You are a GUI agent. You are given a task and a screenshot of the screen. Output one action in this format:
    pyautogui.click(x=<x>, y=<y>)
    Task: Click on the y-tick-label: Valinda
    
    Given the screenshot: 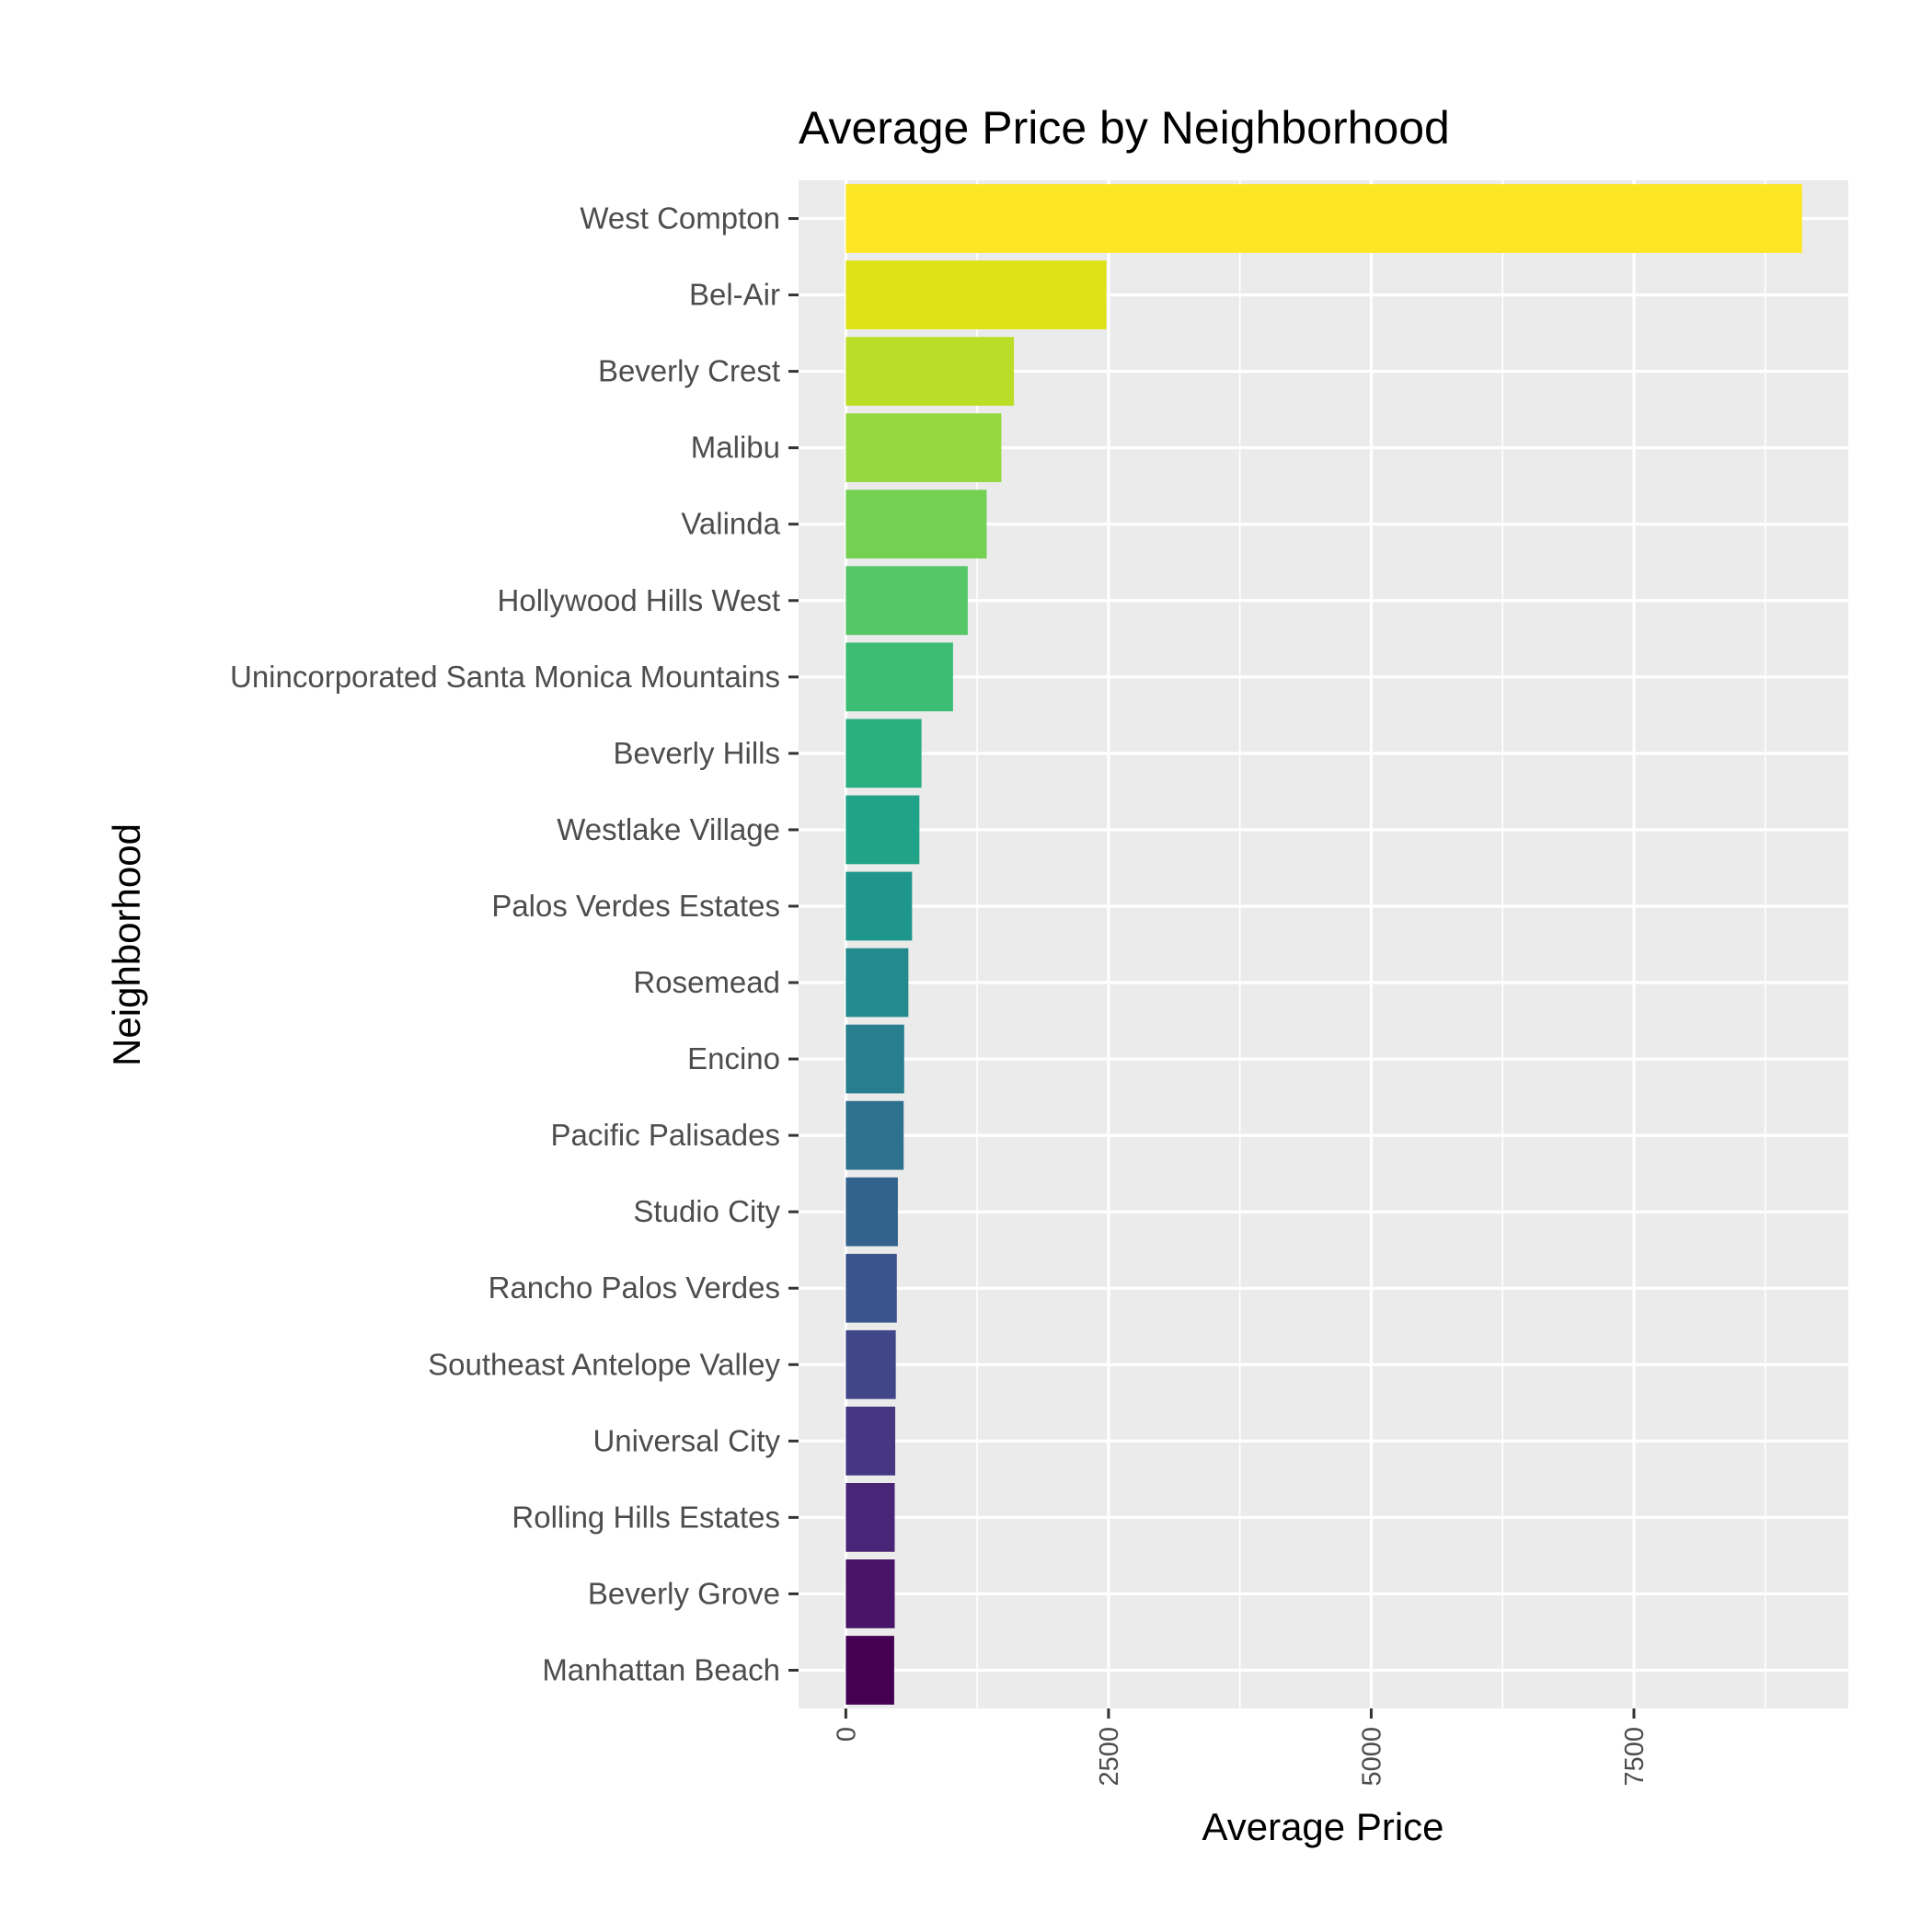 What is the action you would take?
    pyautogui.click(x=730, y=524)
    